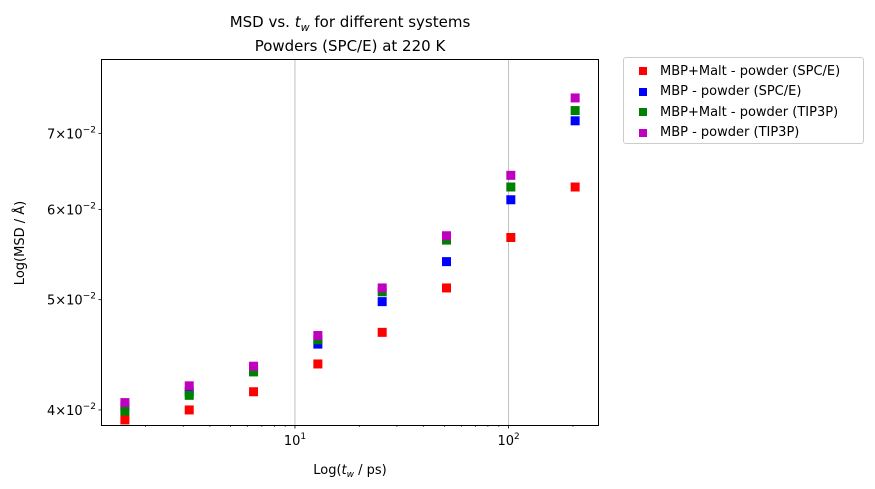 Image resolution: width=875 pixels, height=489 pixels. What do you see at coordinates (71, 133) in the screenshot?
I see `y-tick-label: 7×10⁻²` at bounding box center [71, 133].